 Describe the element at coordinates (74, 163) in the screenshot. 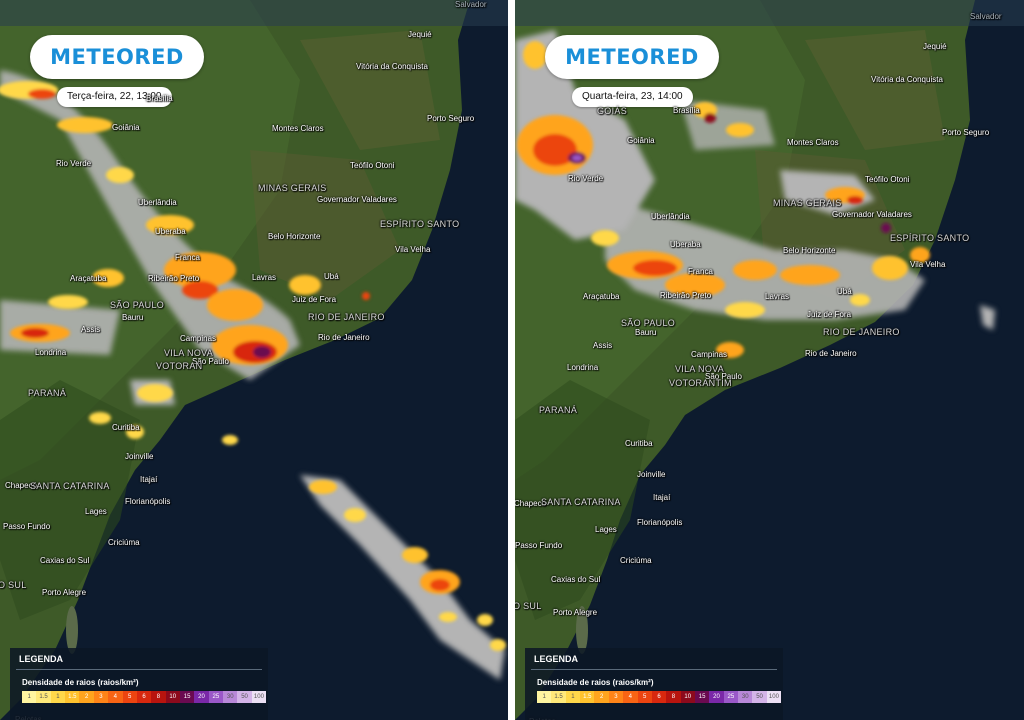

I see `city-label: Rio Verde` at that location.